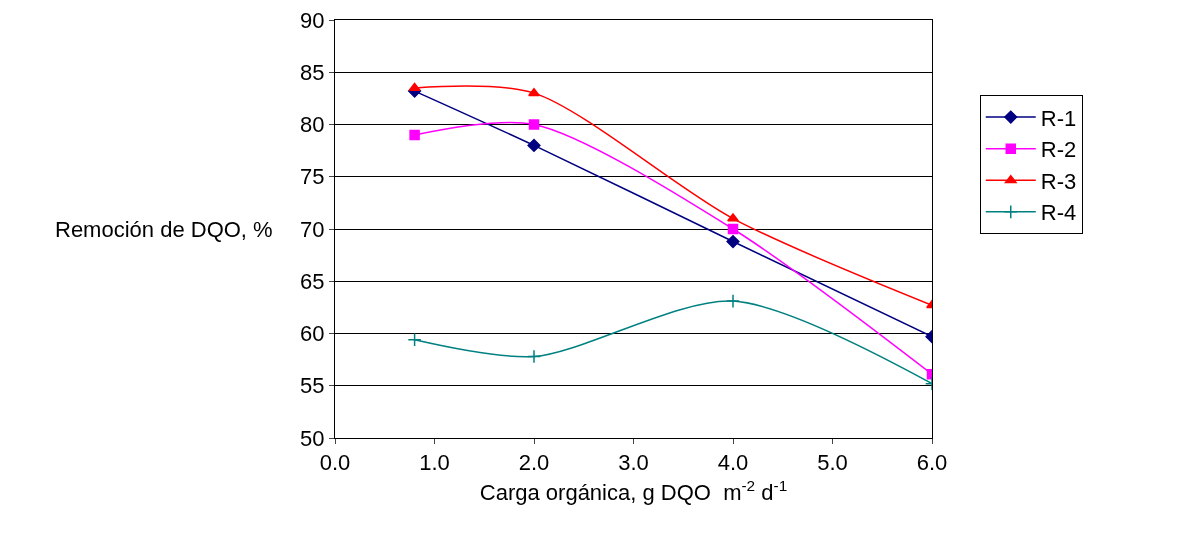  I want to click on y-tick-label: 60, so click(312, 334).